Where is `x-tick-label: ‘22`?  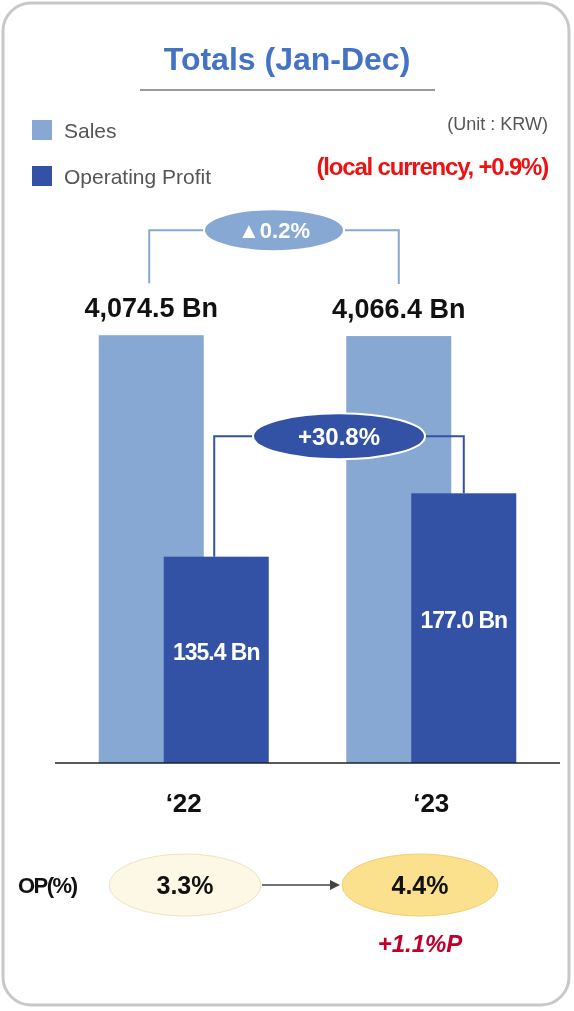 x-tick-label: ‘22 is located at coordinates (183, 803).